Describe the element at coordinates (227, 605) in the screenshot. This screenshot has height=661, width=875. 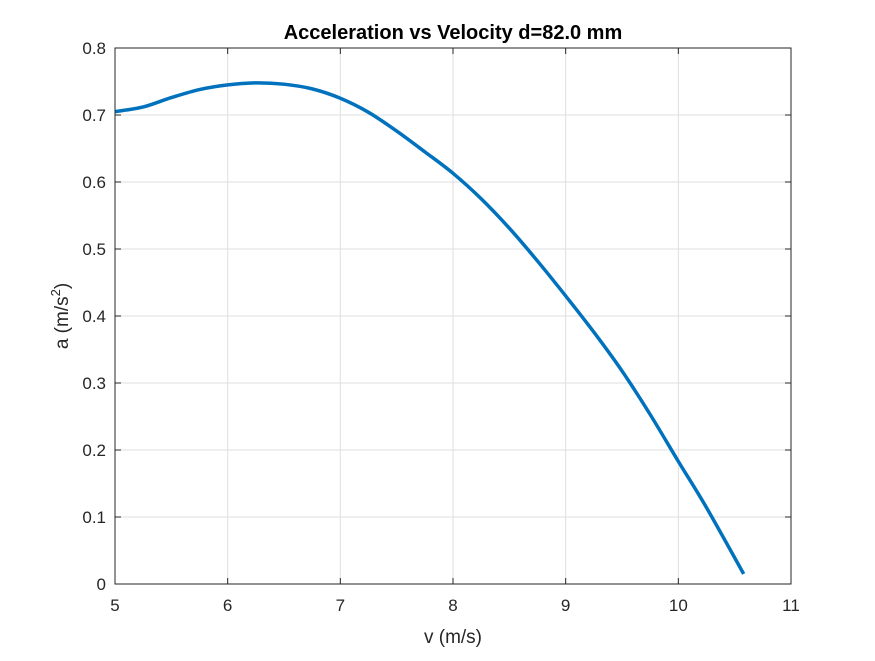
I see `x-tick-label: 6` at that location.